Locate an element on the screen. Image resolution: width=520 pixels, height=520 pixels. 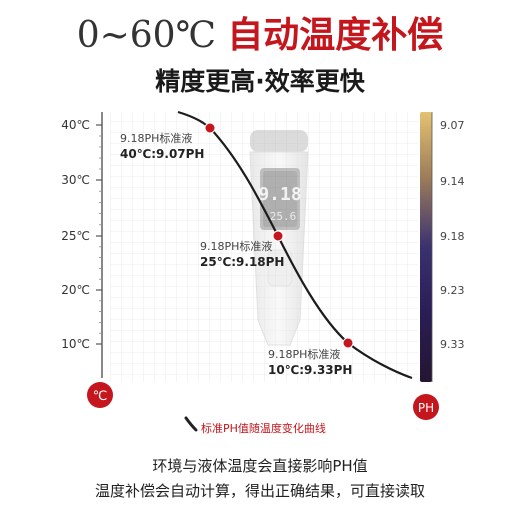
svg-text: PH is located at coordinates (426, 408).